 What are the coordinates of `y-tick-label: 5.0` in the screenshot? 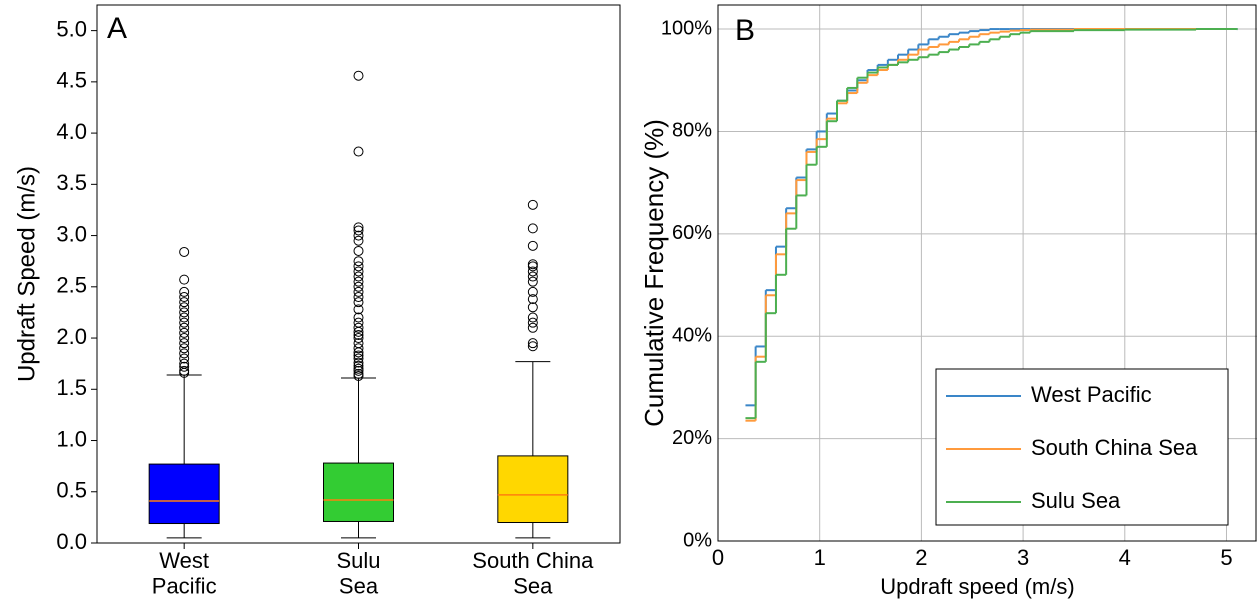 It's located at (71, 28).